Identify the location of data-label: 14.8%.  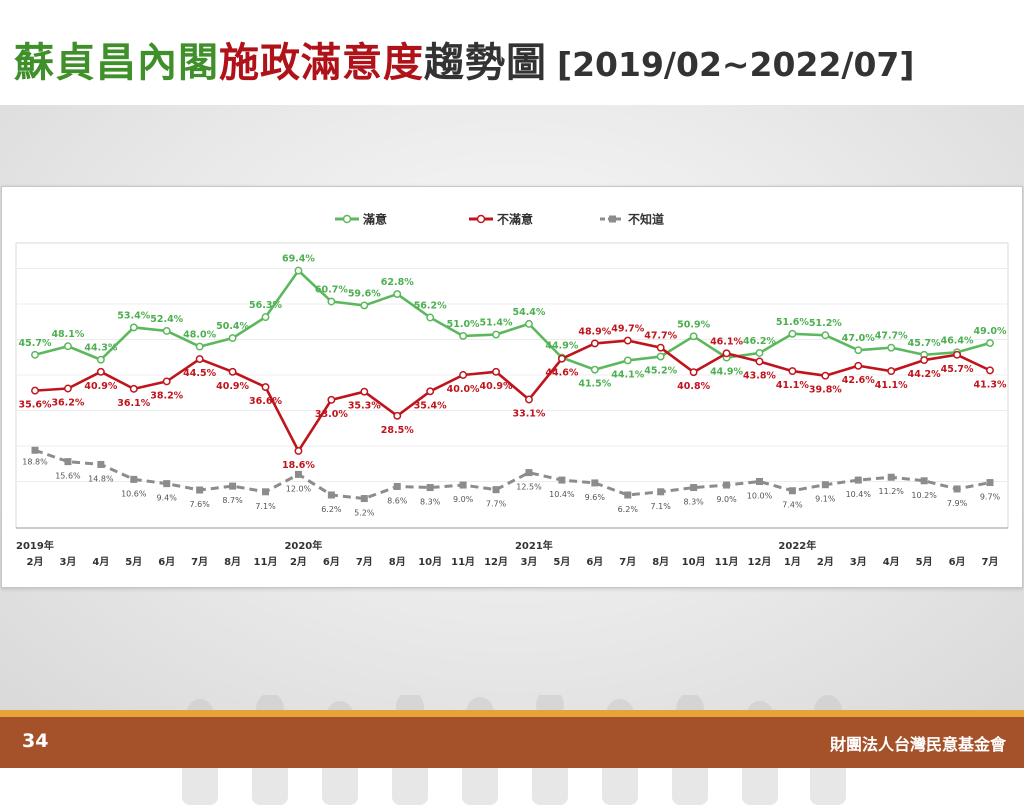
(101, 478).